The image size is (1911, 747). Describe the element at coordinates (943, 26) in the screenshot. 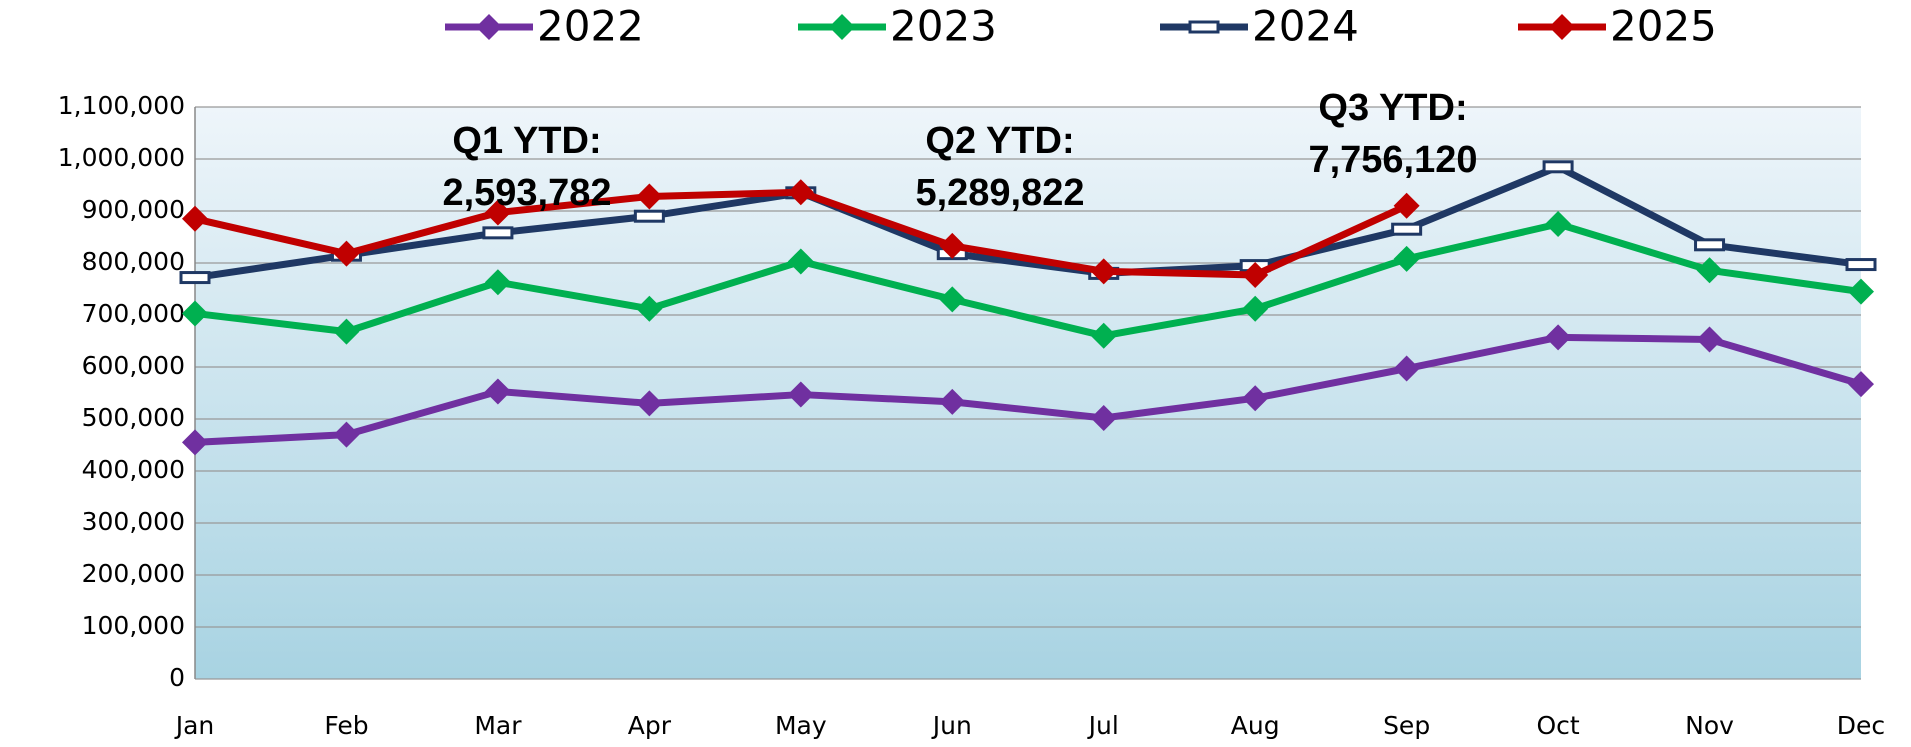

I see `legend-label: 2023` at that location.